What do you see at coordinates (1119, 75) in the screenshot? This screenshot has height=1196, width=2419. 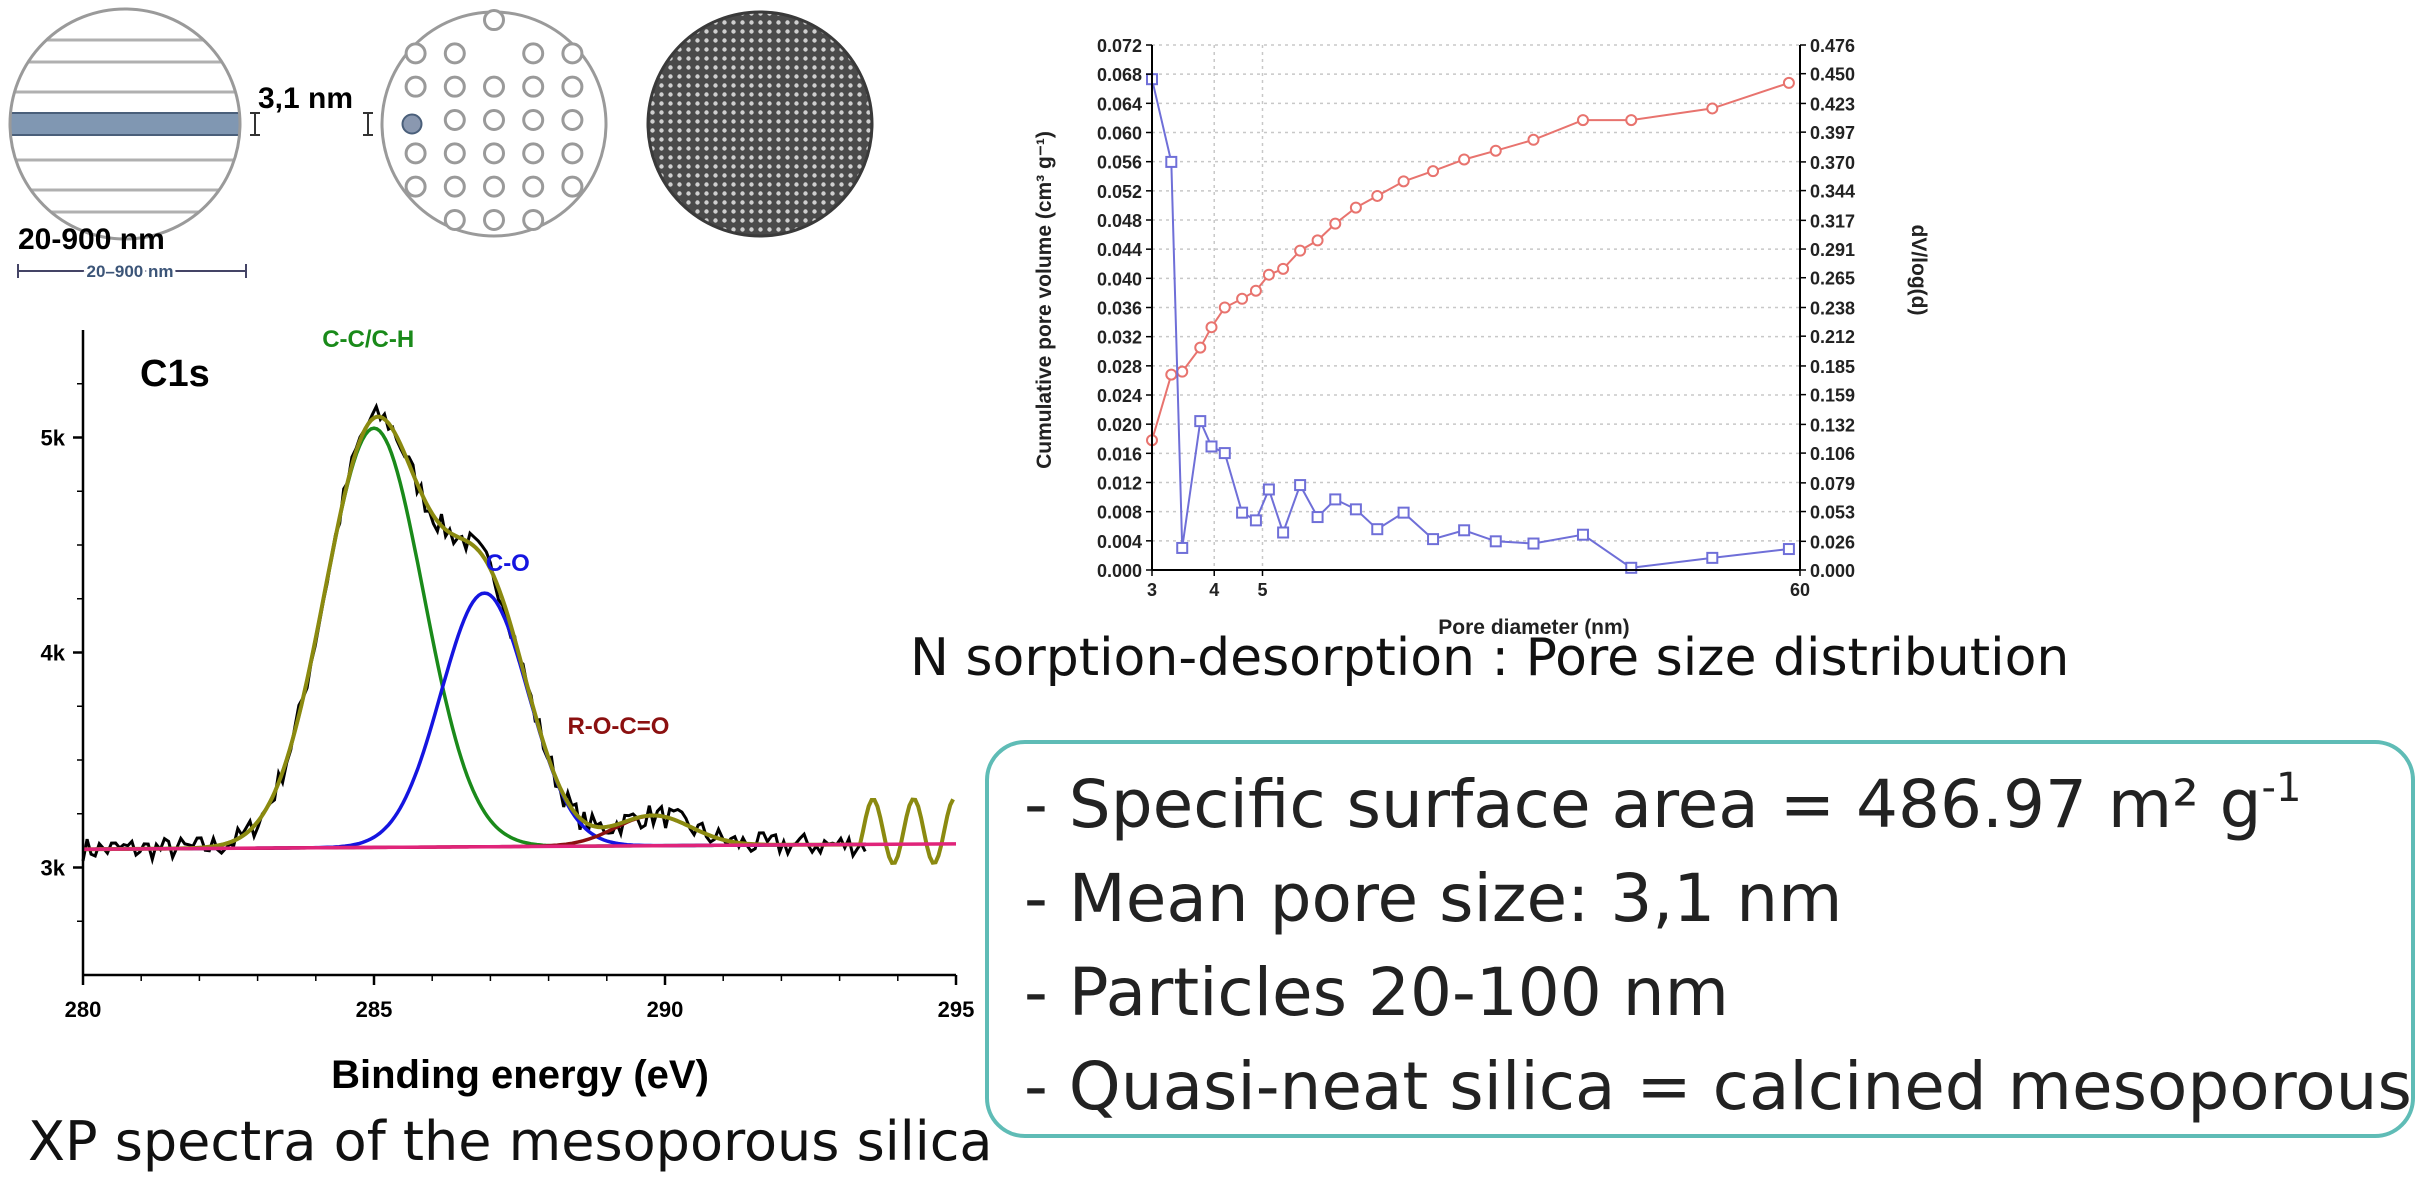 I see `pore-left-tick-label: 0.068` at bounding box center [1119, 75].